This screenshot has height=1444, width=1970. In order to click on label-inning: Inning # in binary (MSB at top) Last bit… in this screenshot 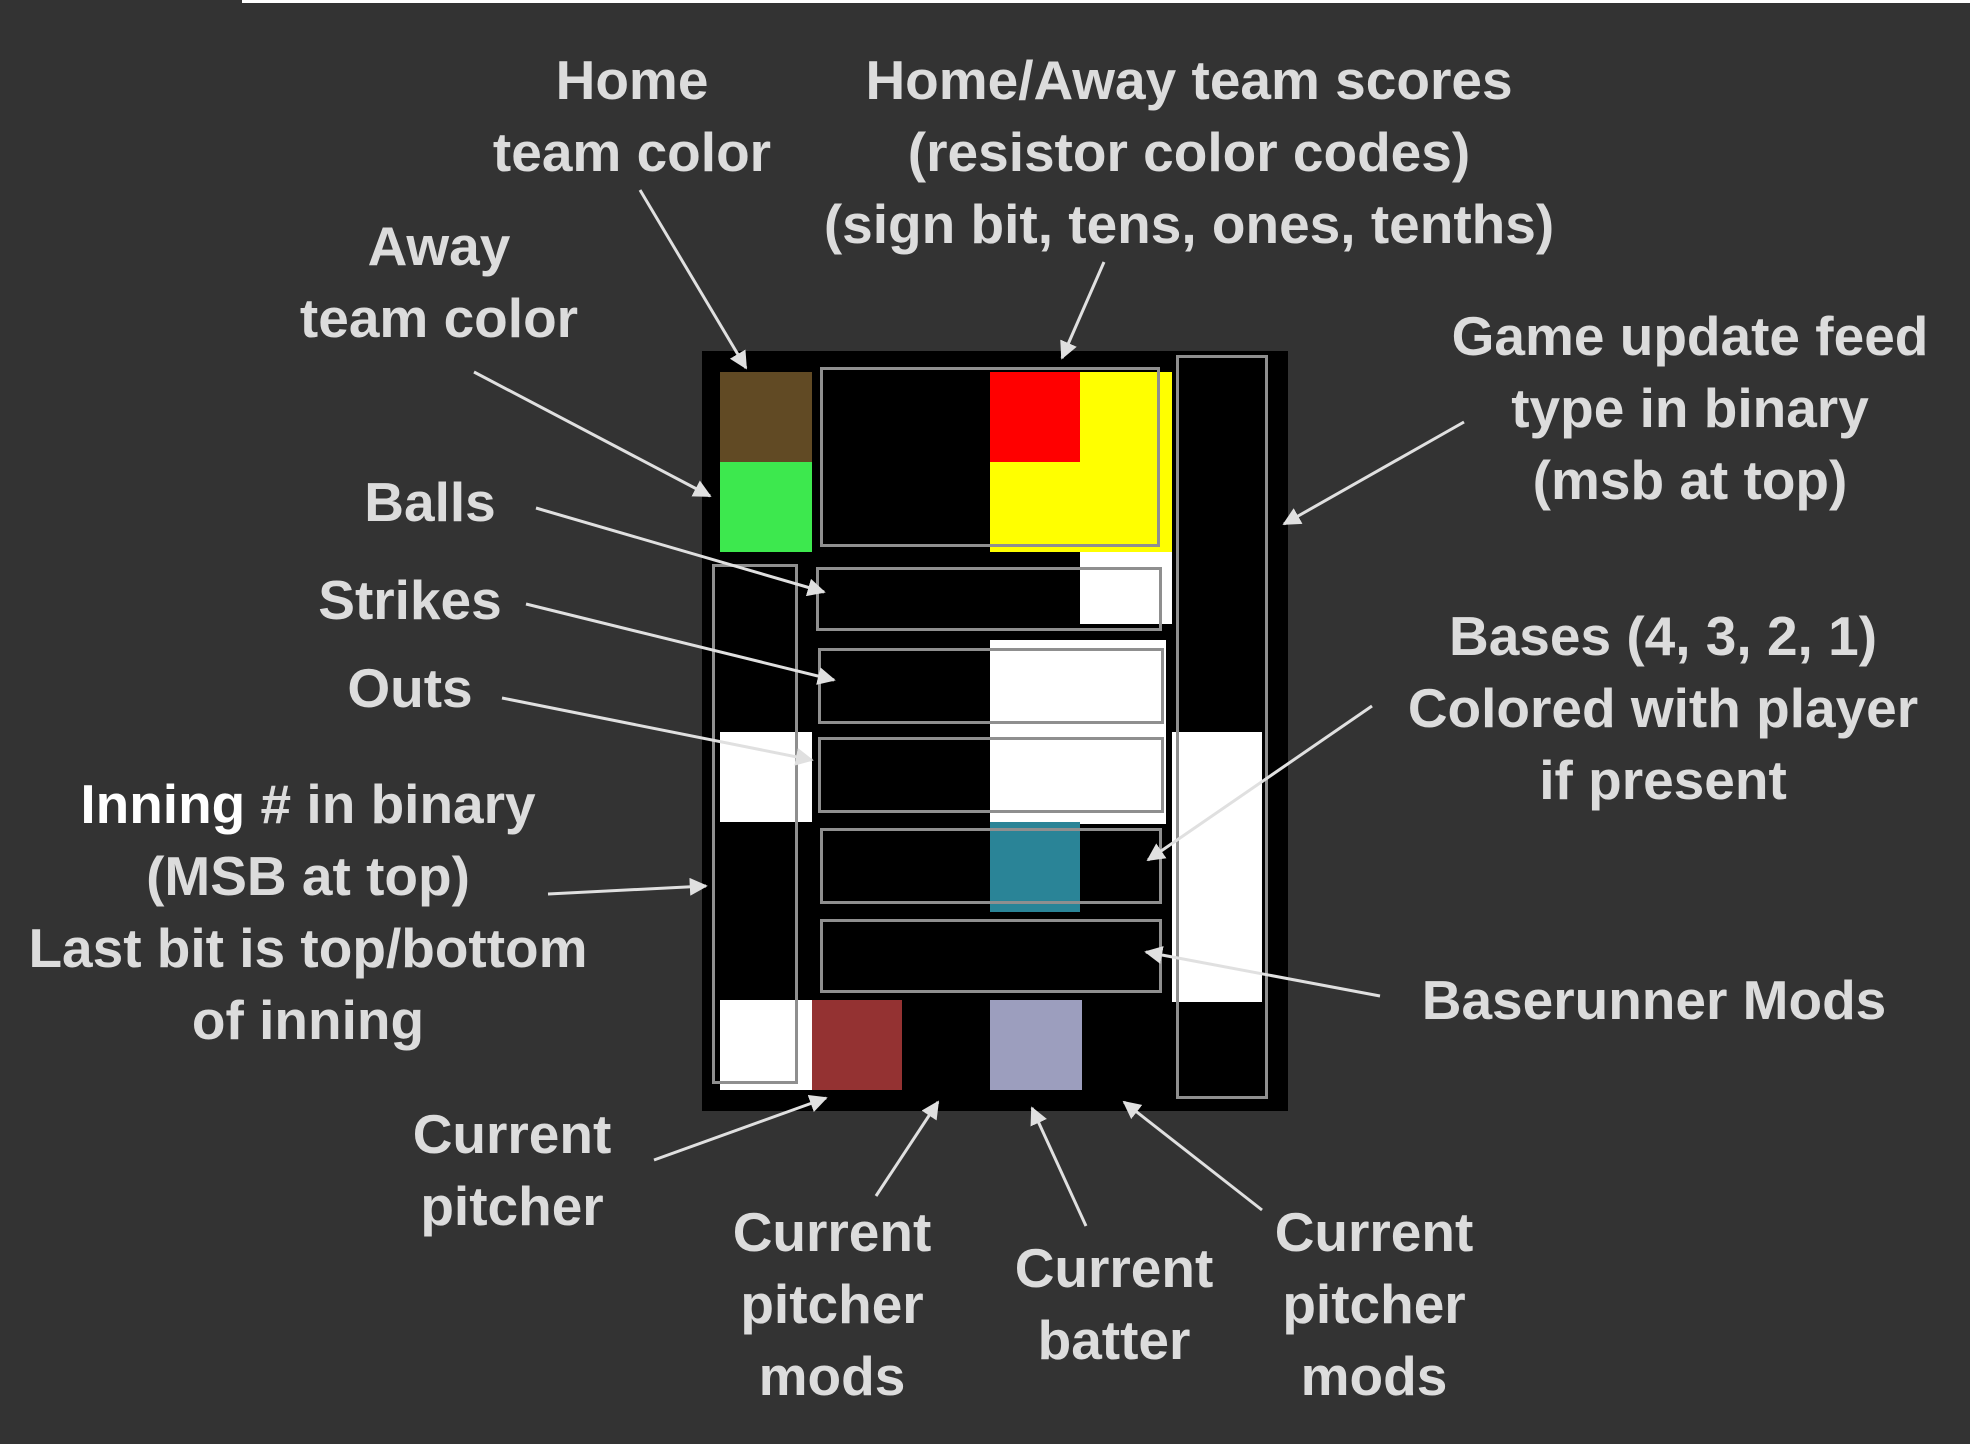, I will do `click(308, 912)`.